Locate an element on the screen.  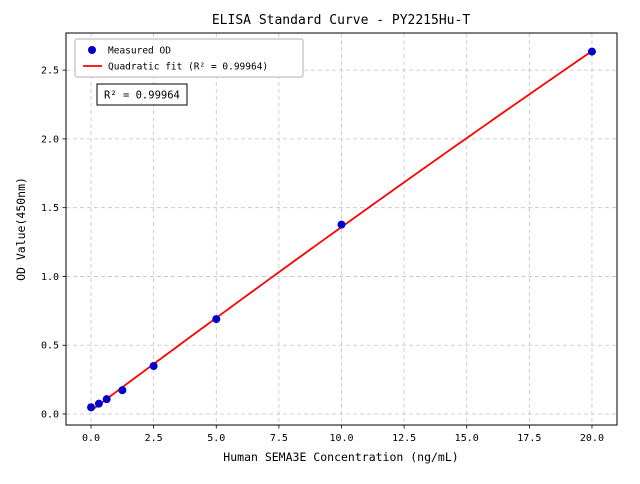
y-tick-label: 0.5 is located at coordinates (50, 346).